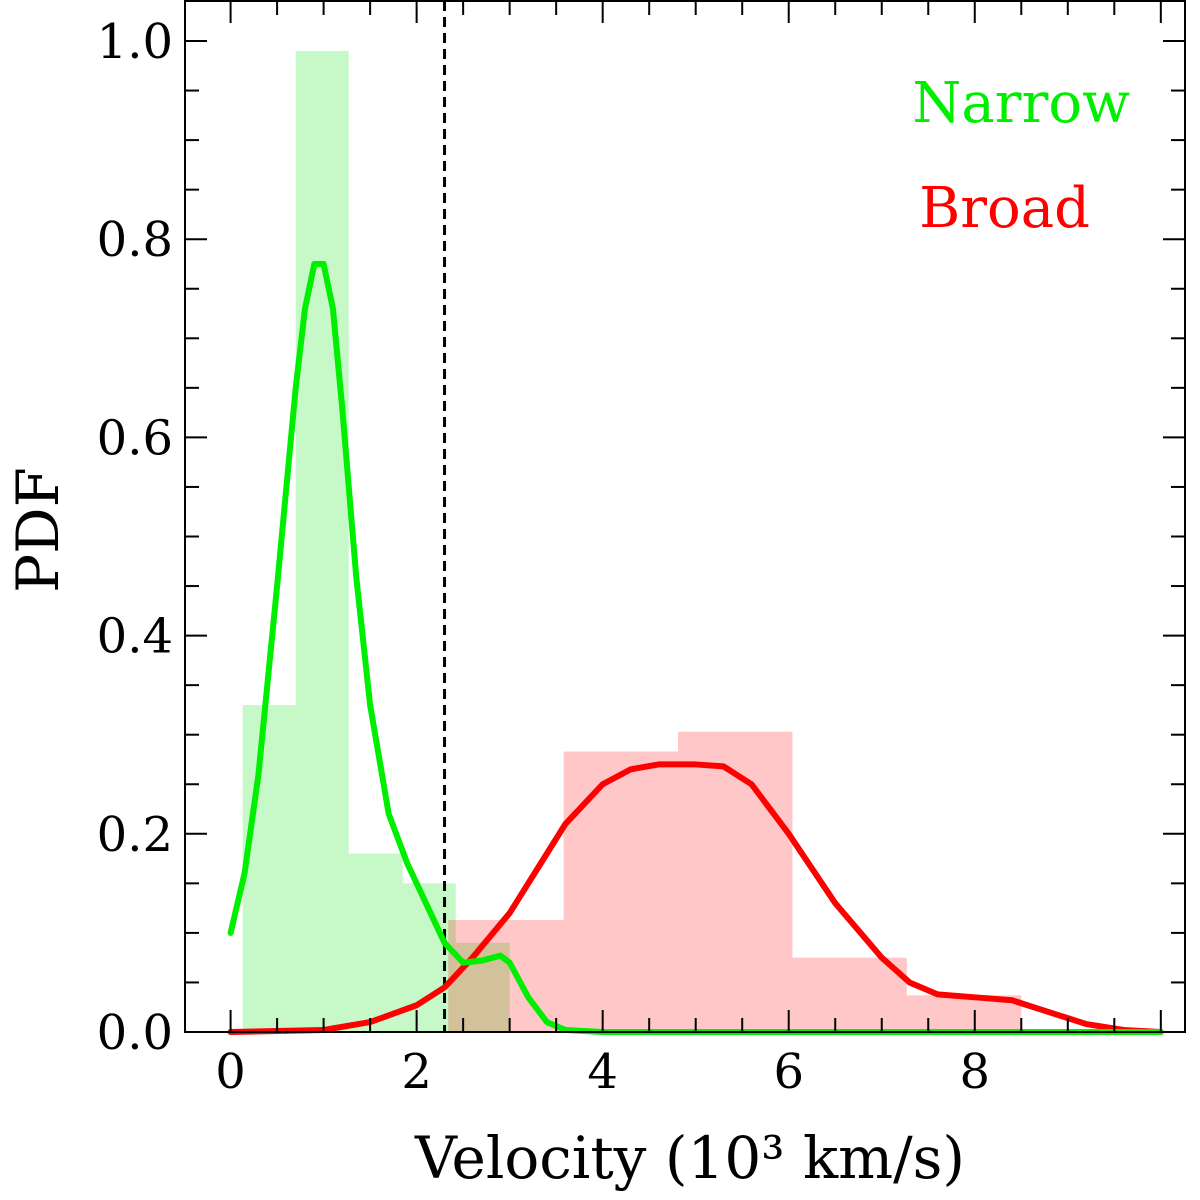 This screenshot has height=1200, width=1200. I want to click on x-tick-label: 0, so click(230, 1072).